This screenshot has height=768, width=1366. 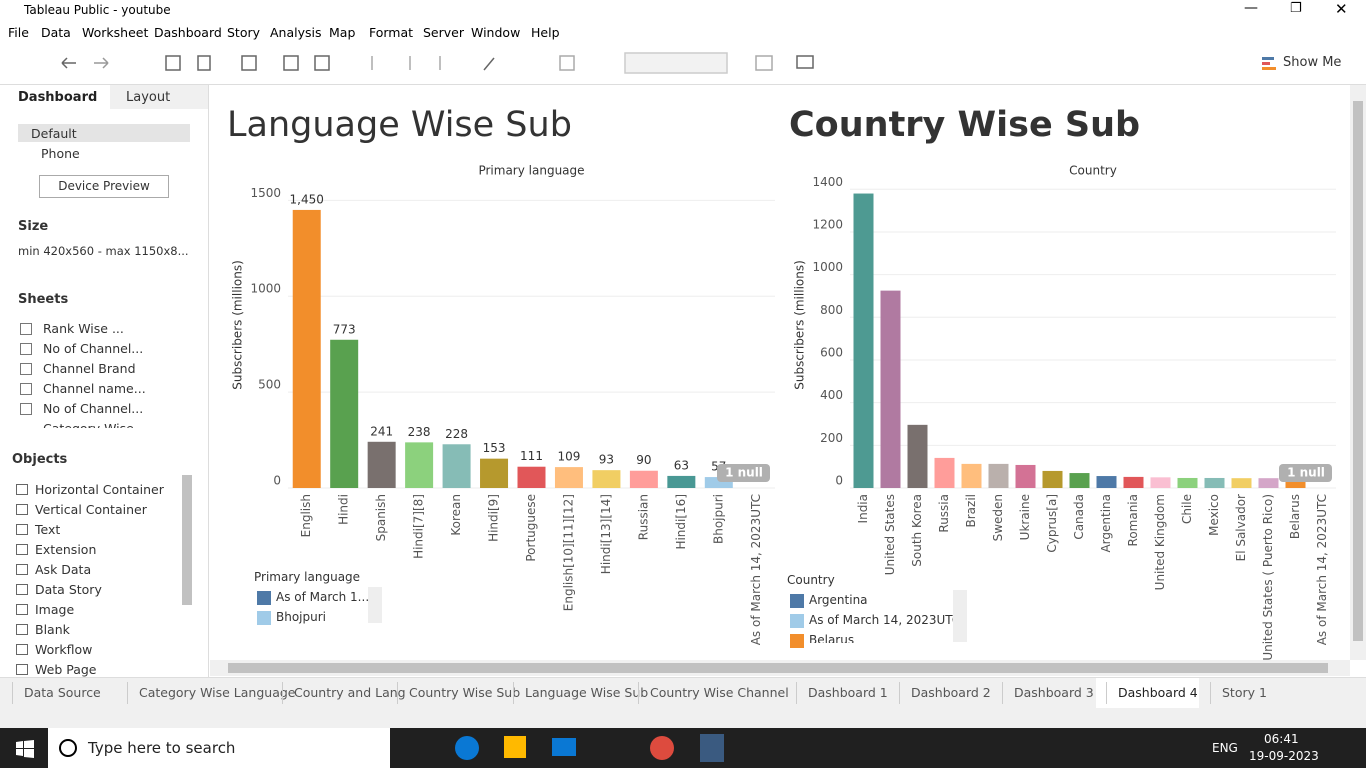 What do you see at coordinates (33, 226) in the screenshot?
I see `section-title: Size` at bounding box center [33, 226].